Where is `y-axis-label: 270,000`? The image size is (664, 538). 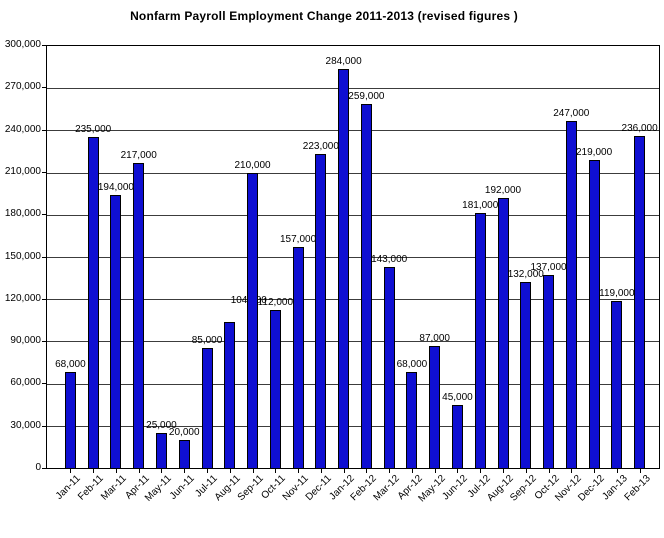
y-axis-label: 270,000 is located at coordinates (22, 87).